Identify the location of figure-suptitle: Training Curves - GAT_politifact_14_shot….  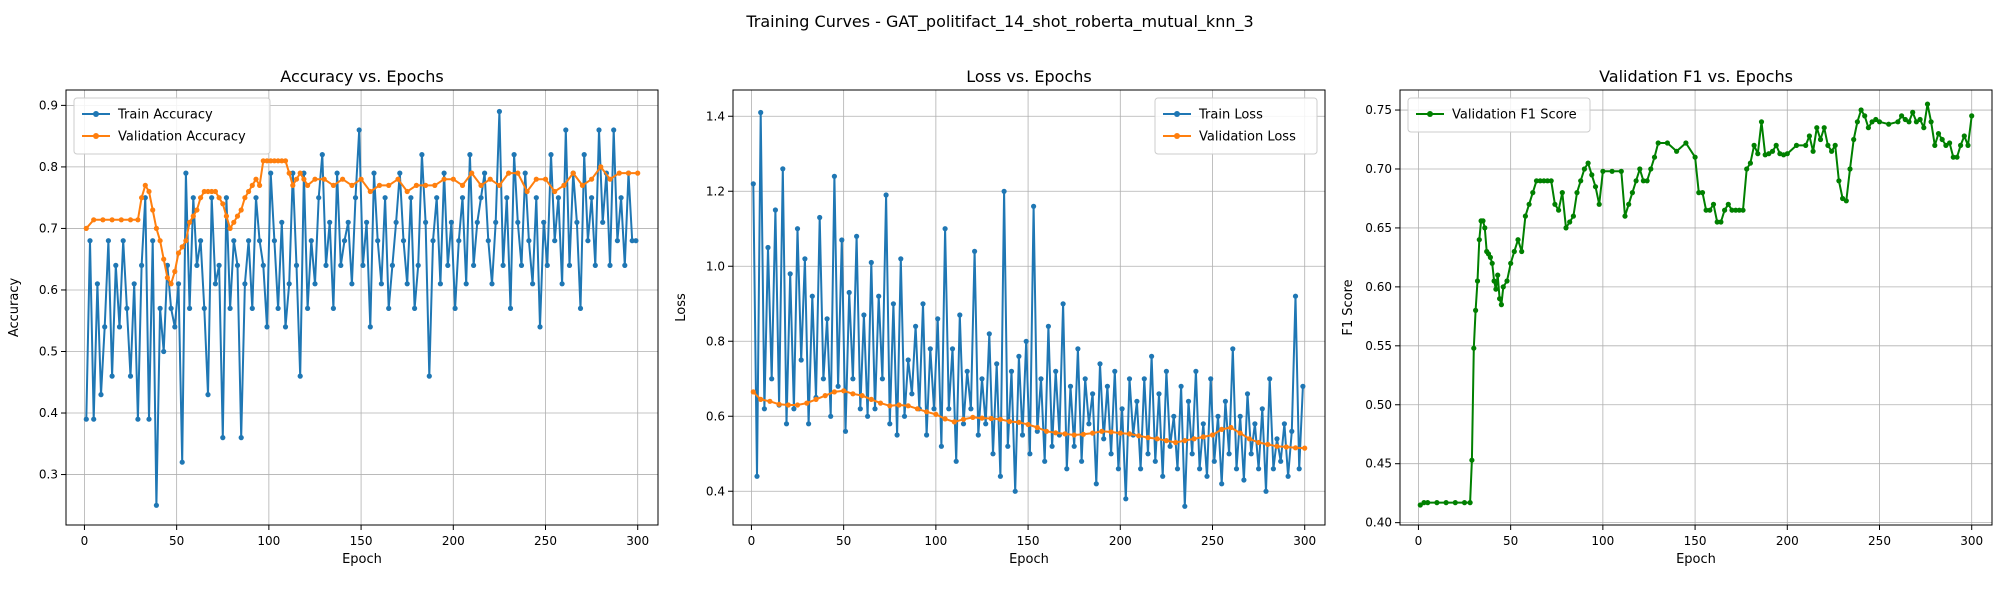
(999, 22).